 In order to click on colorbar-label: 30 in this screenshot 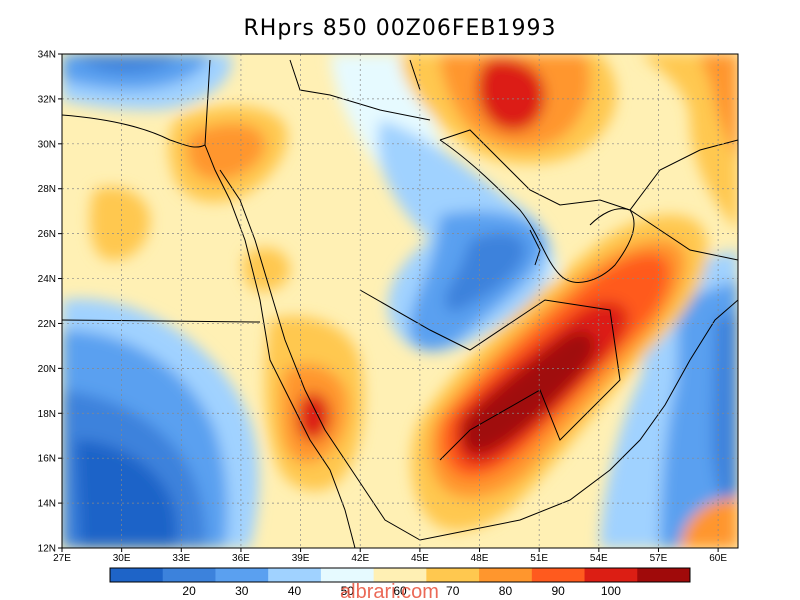, I will do `click(242, 591)`.